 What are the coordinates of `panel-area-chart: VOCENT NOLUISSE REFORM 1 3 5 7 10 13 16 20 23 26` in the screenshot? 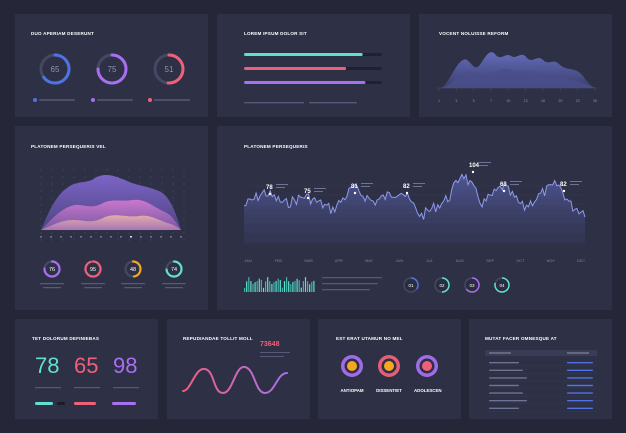 It's located at (515, 65).